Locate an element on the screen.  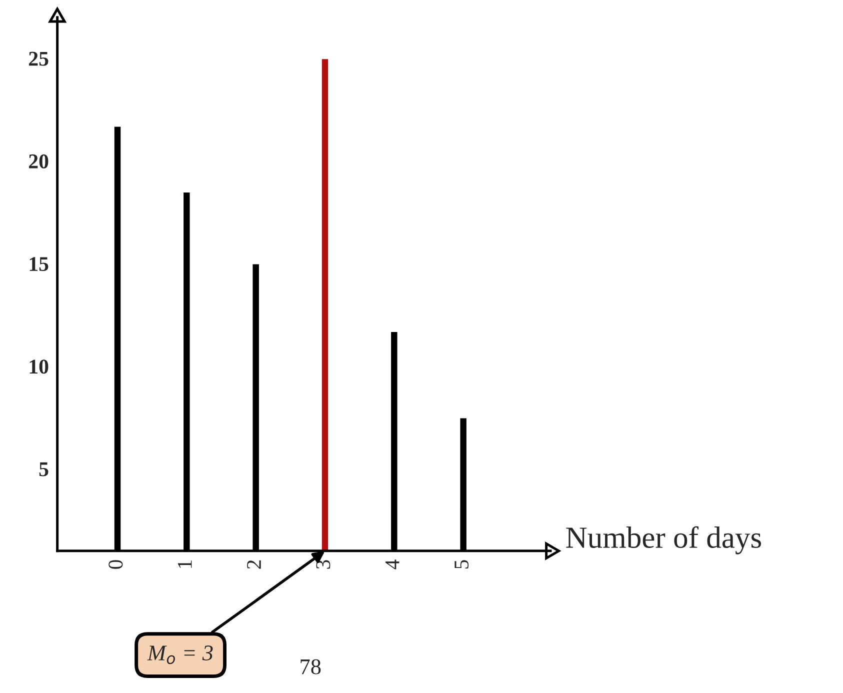
x-tick-label: 2 is located at coordinates (254, 564).